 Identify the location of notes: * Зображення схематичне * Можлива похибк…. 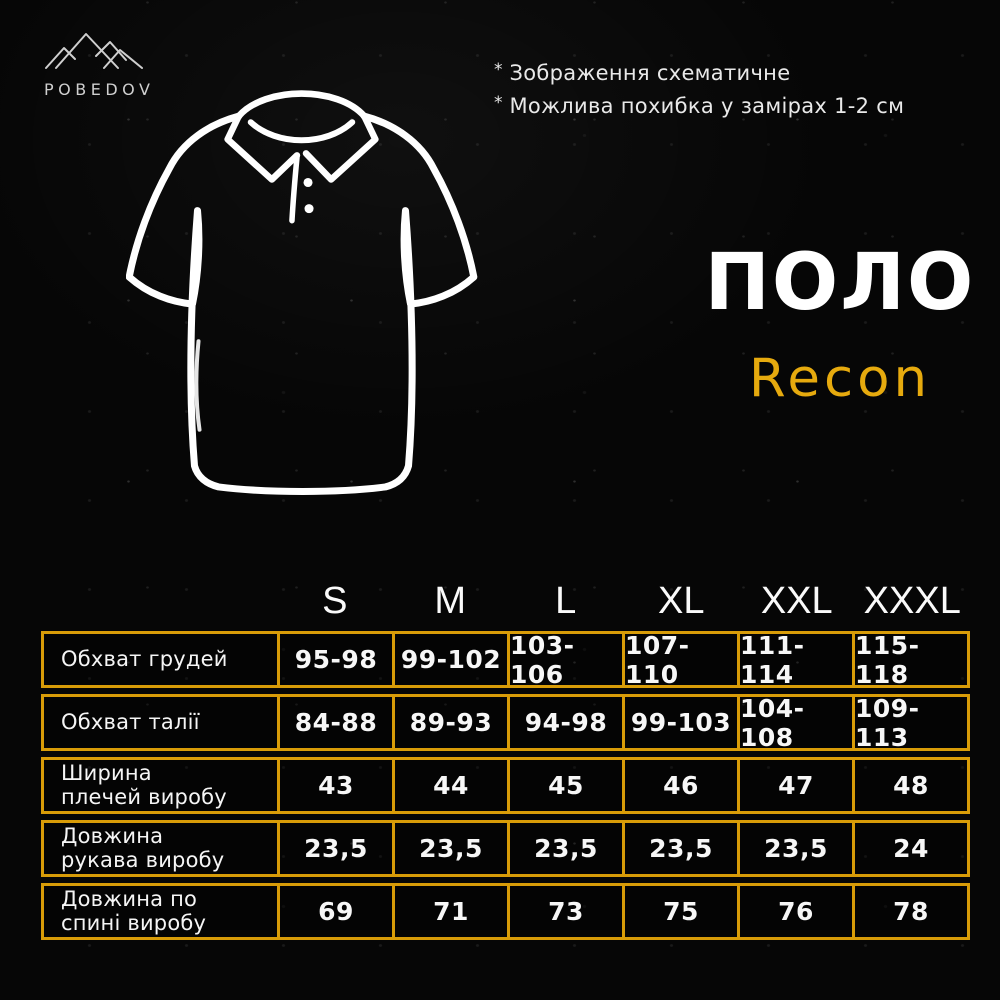
(699, 93).